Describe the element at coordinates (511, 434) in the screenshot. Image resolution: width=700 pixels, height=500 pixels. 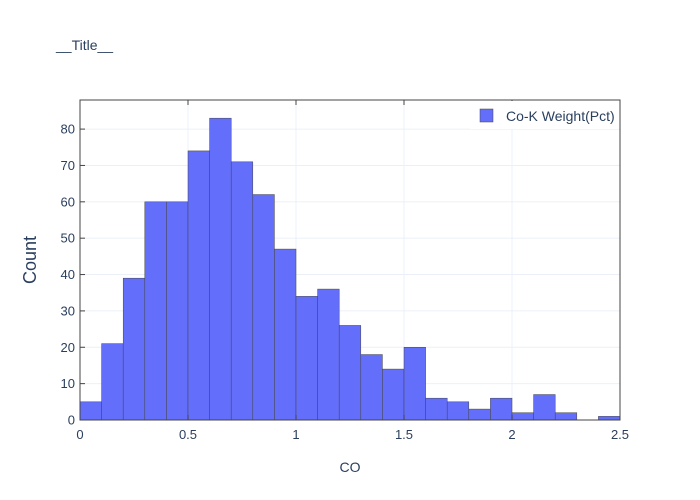
I see `x-tick-label: 2` at that location.